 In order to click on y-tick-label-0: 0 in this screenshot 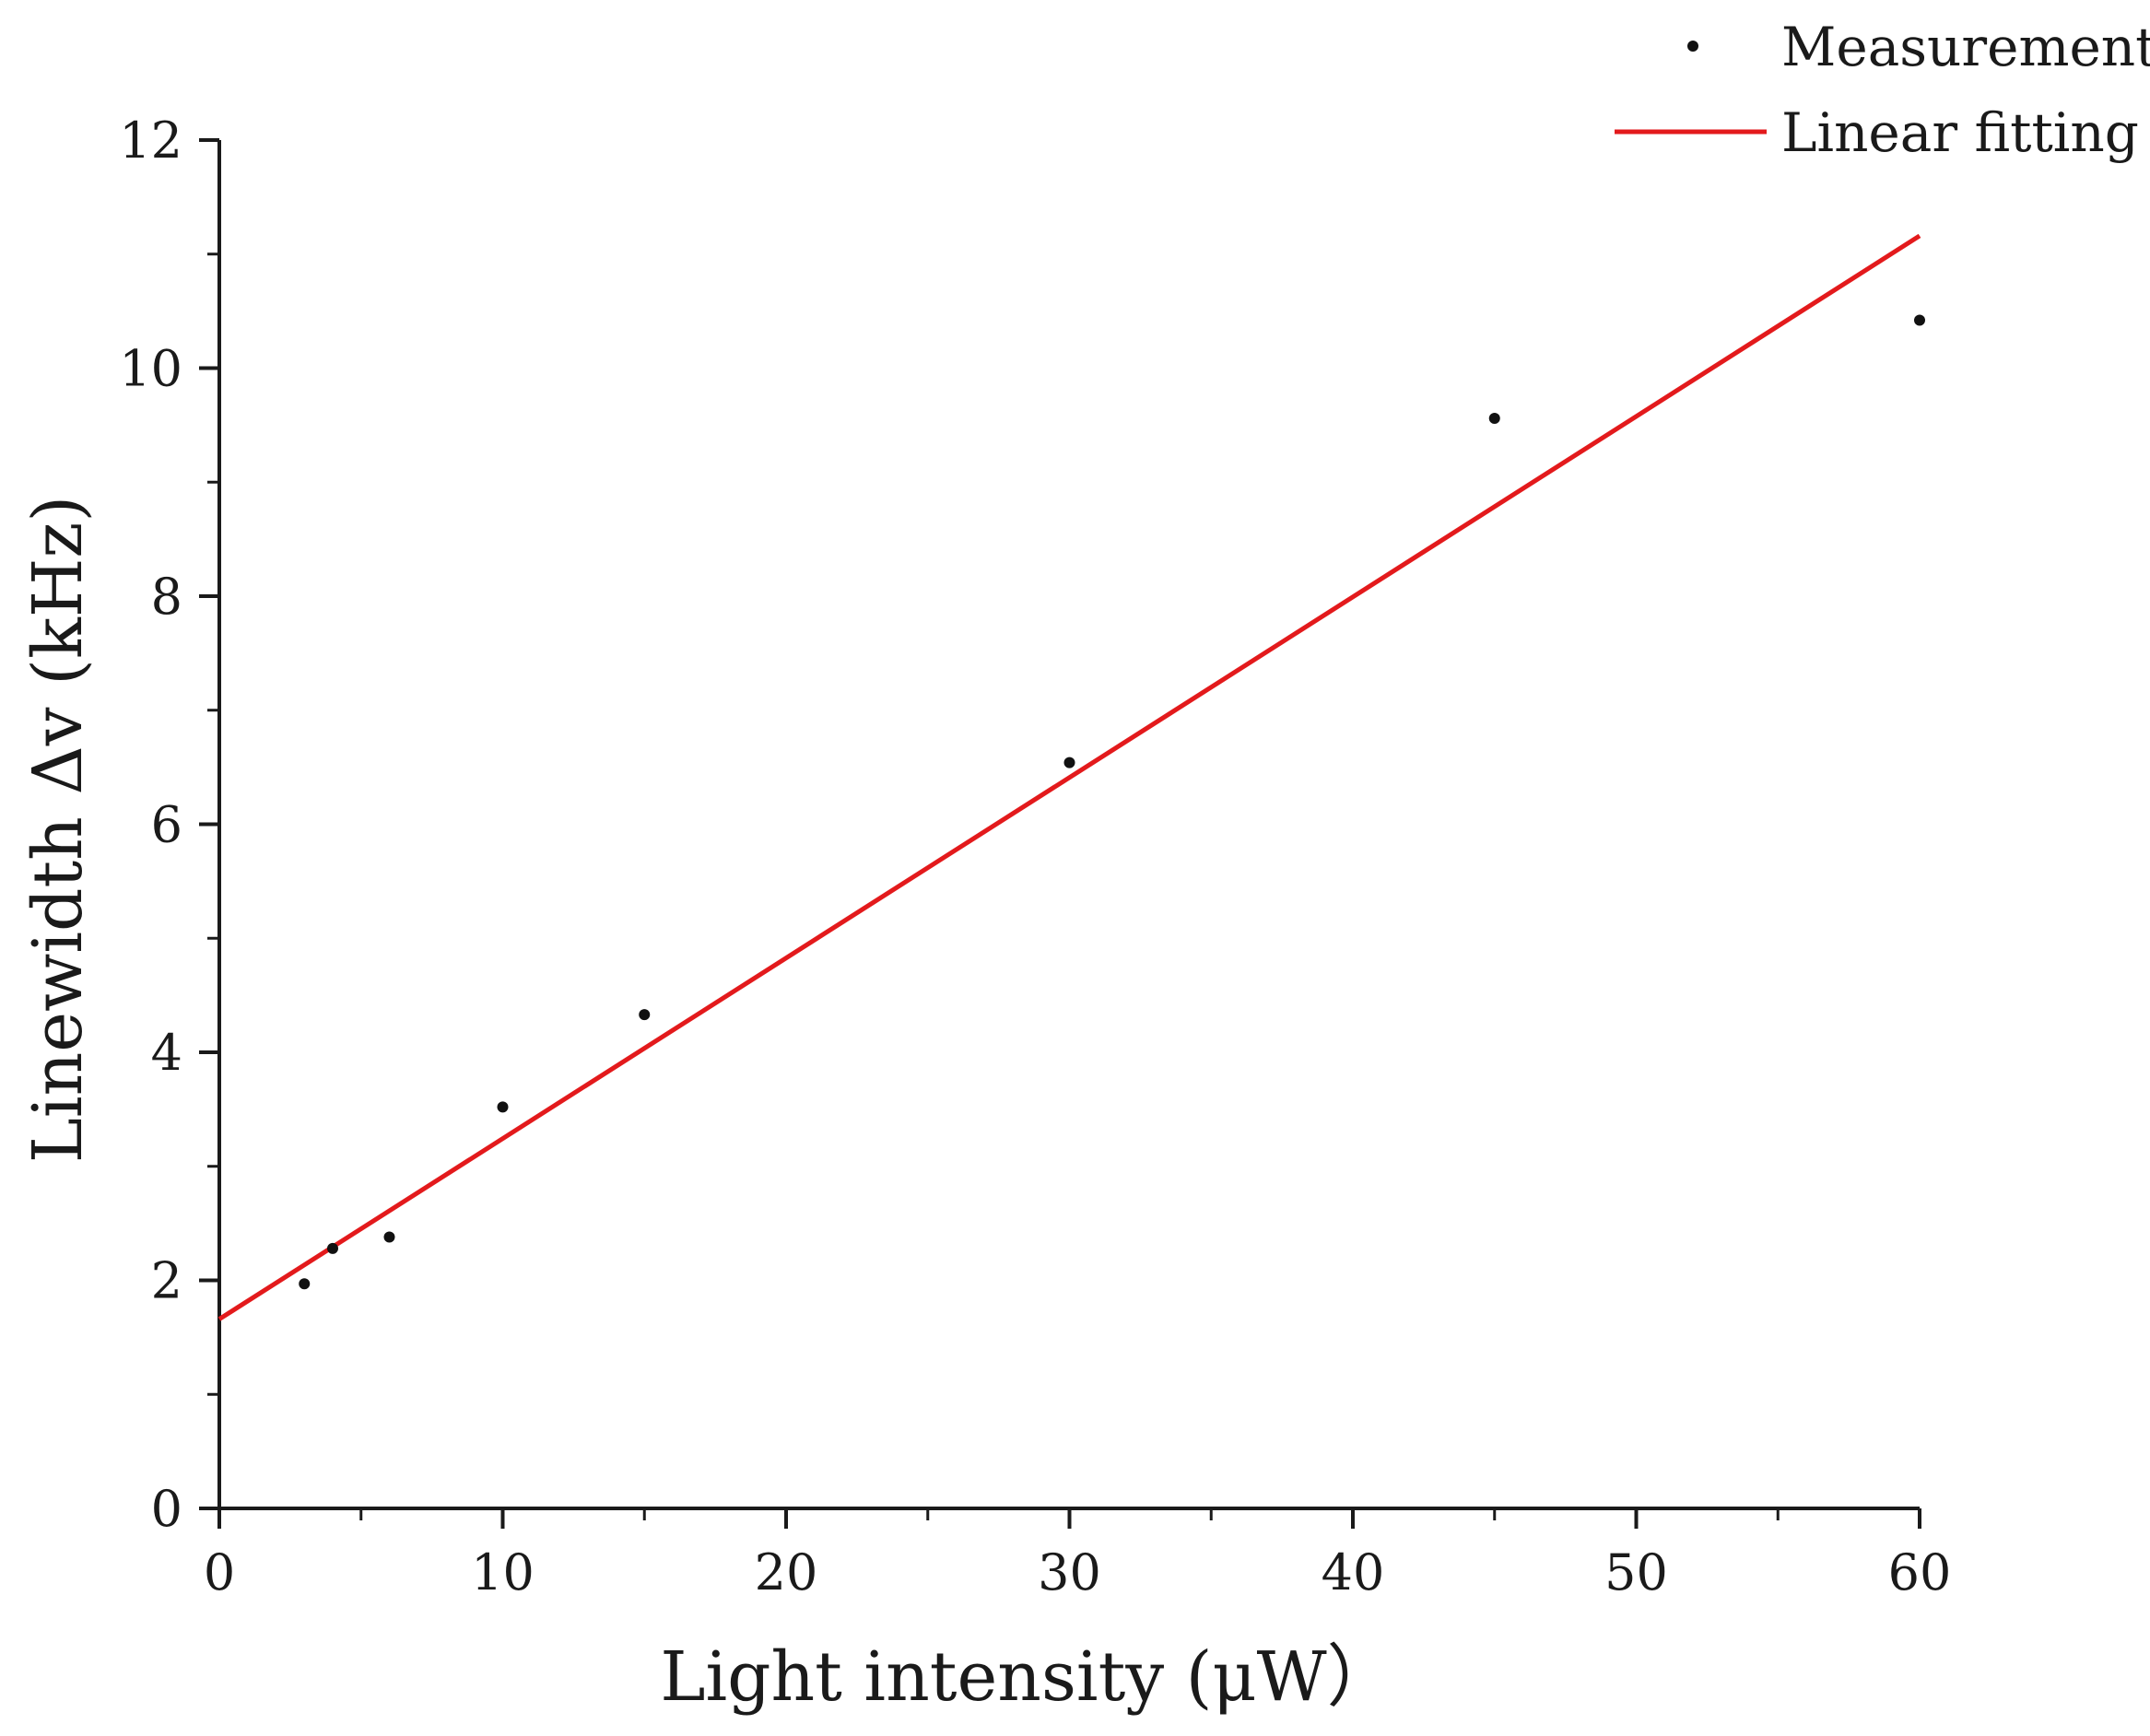, I will do `click(166, 1509)`.